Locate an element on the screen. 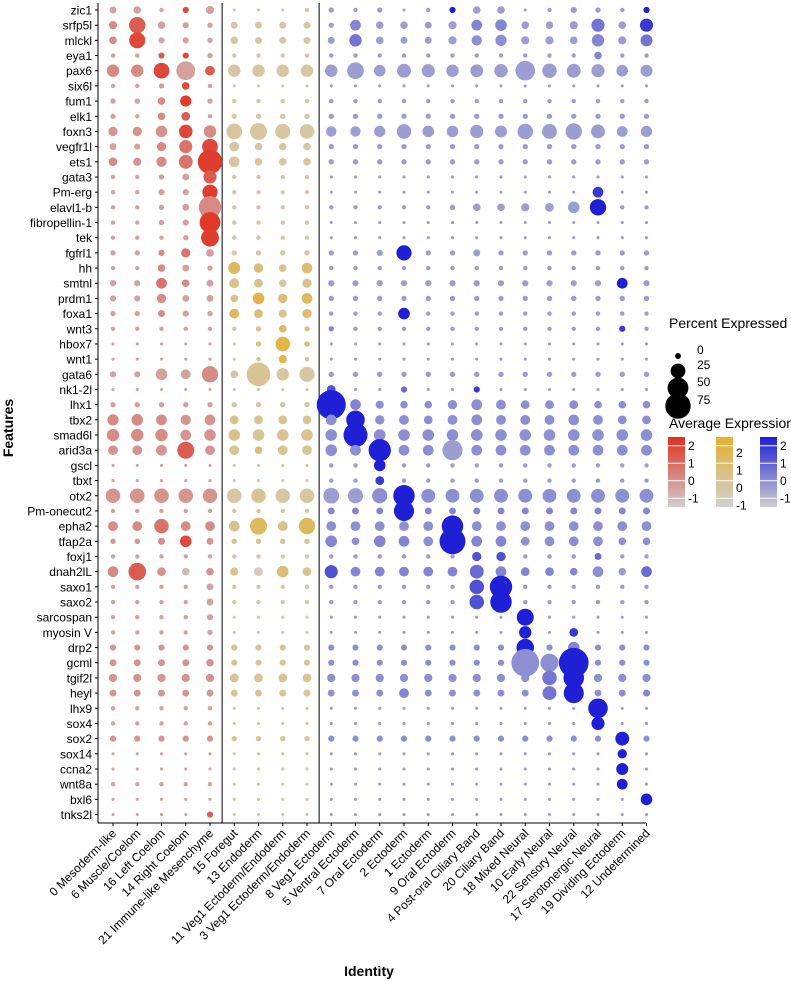 Image resolution: width=791 pixels, height=982 pixels. y-tick-label: foxn3 is located at coordinates (78, 132).